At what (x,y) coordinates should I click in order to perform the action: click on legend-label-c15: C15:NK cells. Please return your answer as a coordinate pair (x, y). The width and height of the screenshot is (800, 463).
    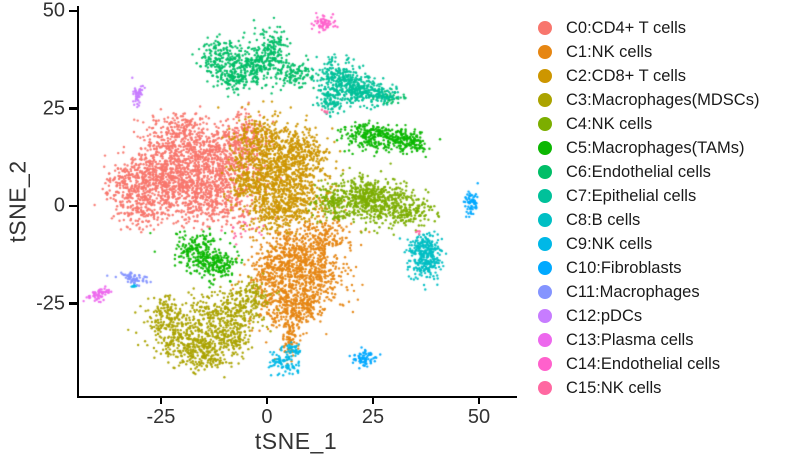
    Looking at the image, I should click on (614, 387).